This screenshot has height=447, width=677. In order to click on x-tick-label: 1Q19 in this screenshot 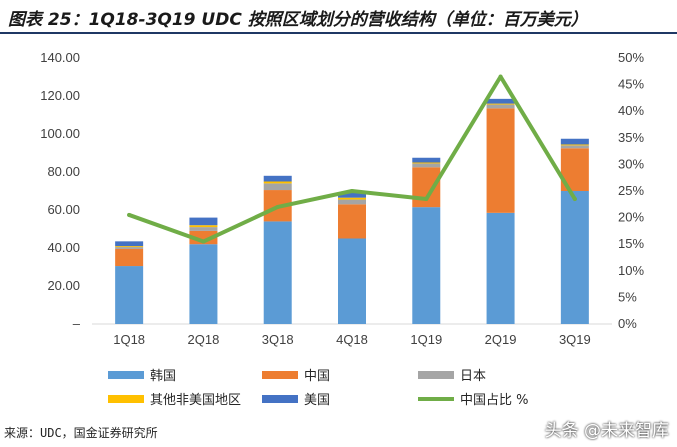, I will do `click(426, 339)`.